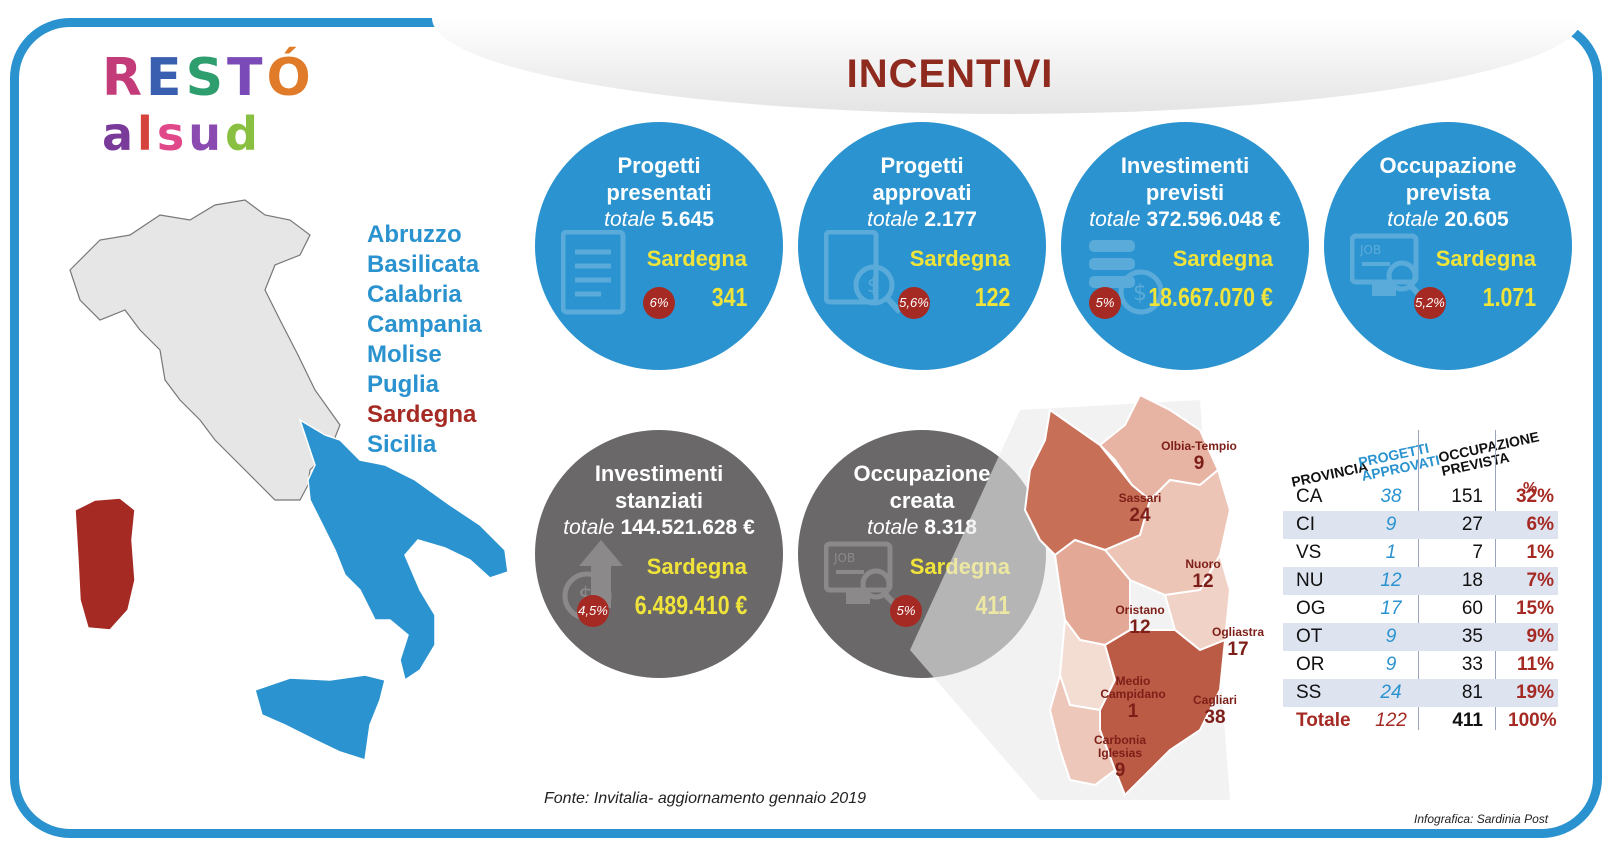  Describe the element at coordinates (1203, 575) in the screenshot. I see `province-label-nuoro: Nuoro 12` at that location.